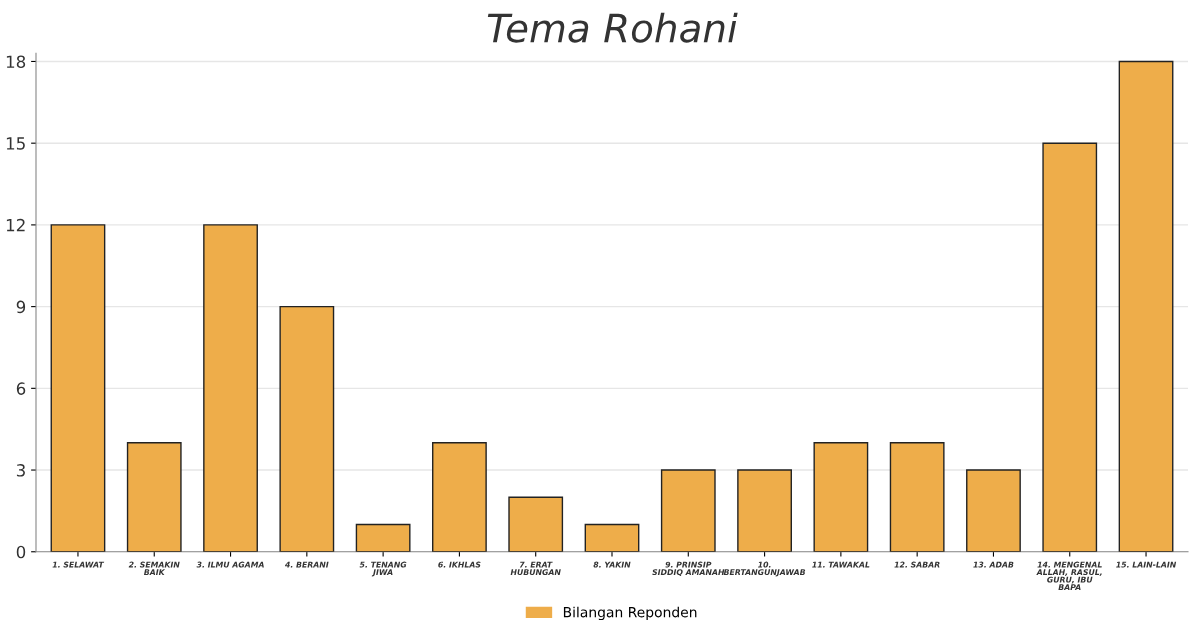 The width and height of the screenshot is (1200, 627). Describe the element at coordinates (630, 613) in the screenshot. I see `legend-label: Bilangan Reponden` at that location.